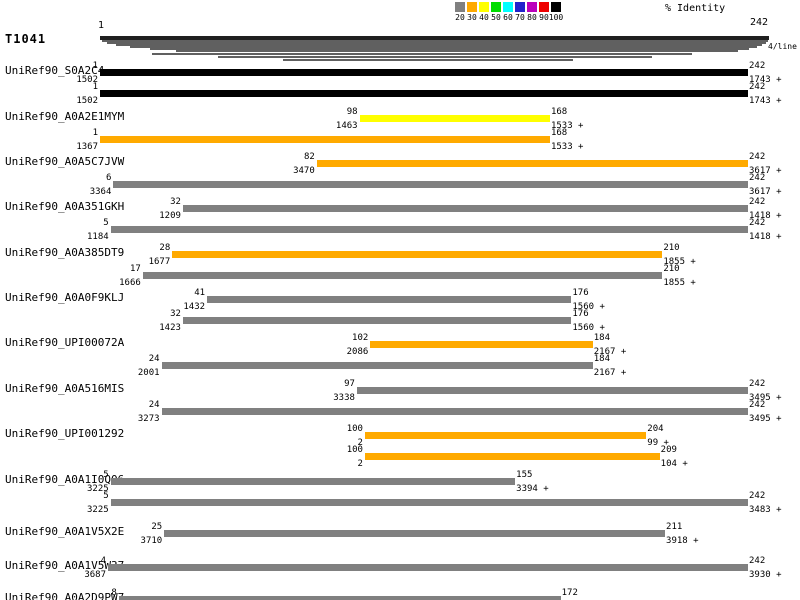 This screenshot has height=600, width=800. Describe the element at coordinates (87, 80) in the screenshot. I see `hit-start: 1502` at that location.